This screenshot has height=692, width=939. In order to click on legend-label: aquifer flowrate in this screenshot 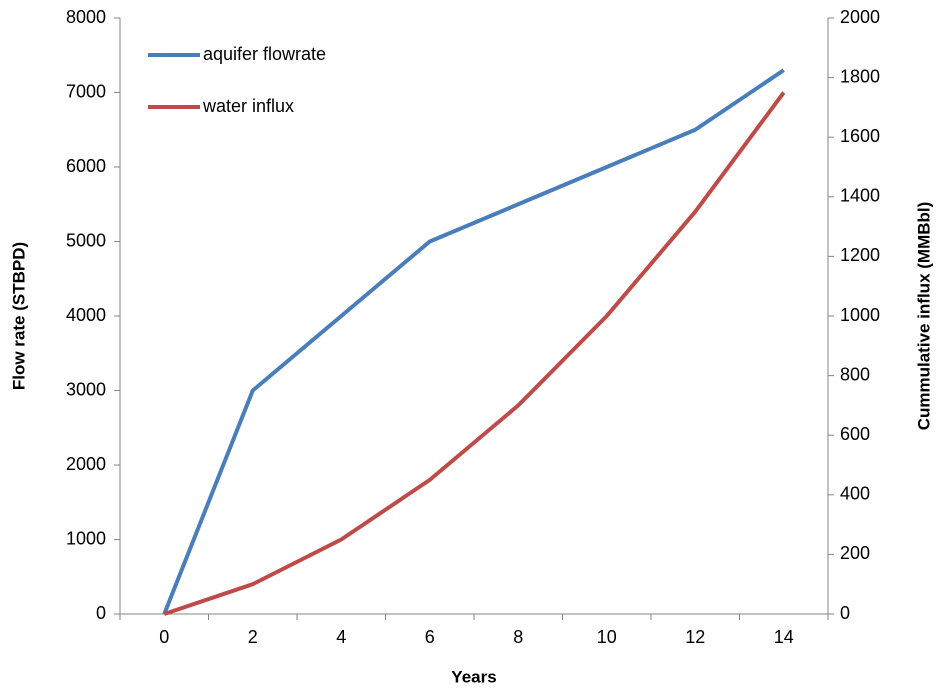, I will do `click(264, 54)`.